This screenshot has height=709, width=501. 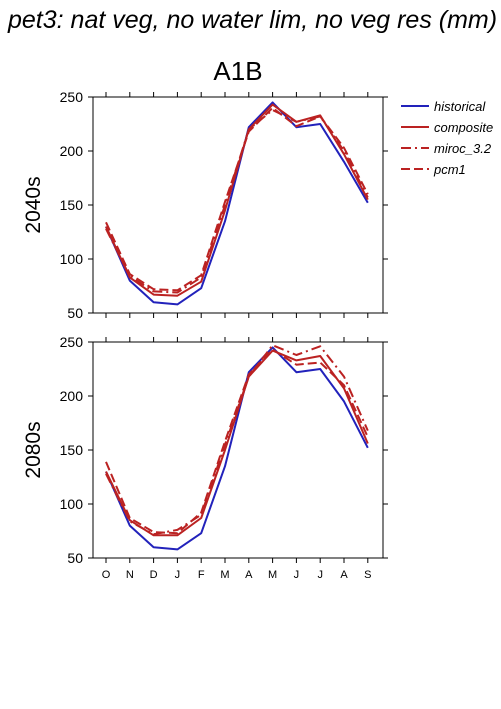 What do you see at coordinates (460, 106) in the screenshot?
I see `legend-entry: historical` at bounding box center [460, 106].